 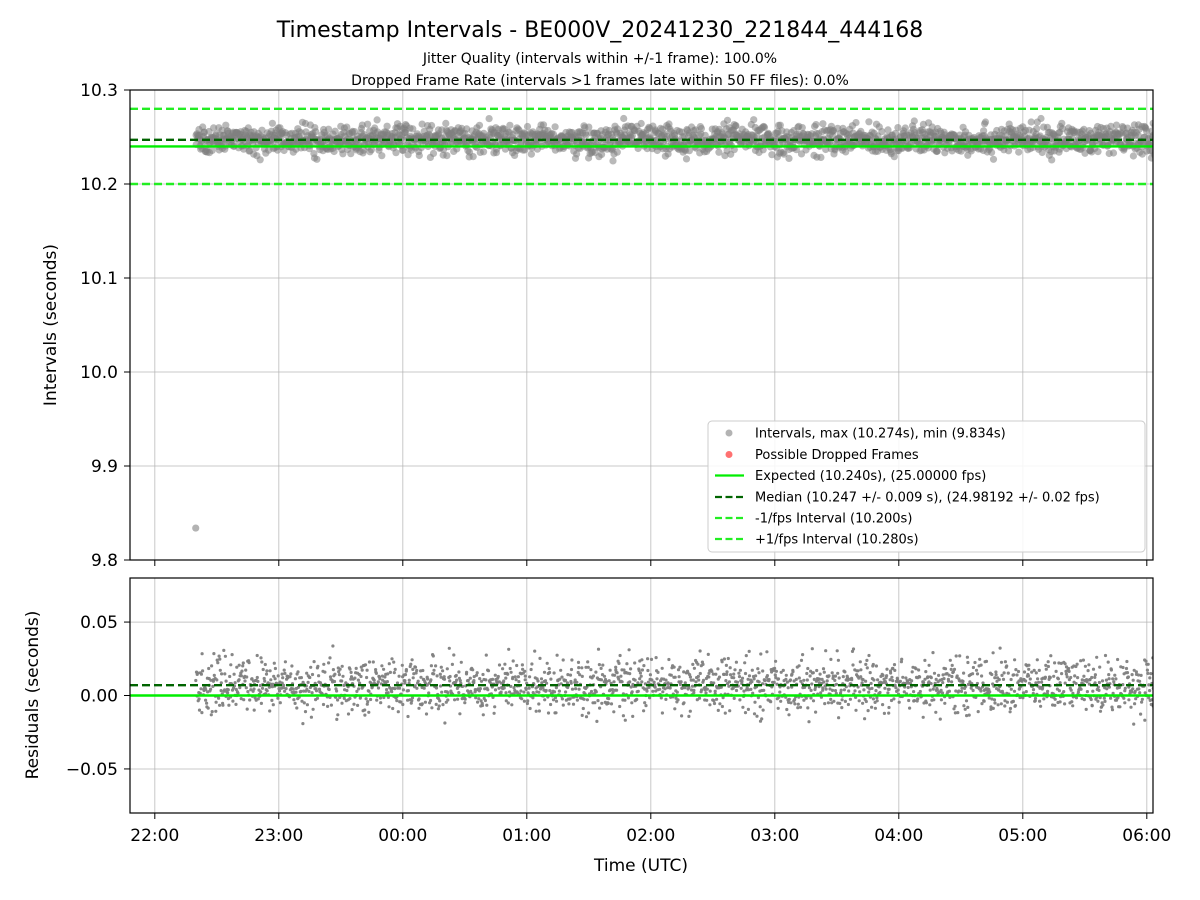 I want to click on intervals-y-tick-label: 9.9, so click(x=104, y=467).